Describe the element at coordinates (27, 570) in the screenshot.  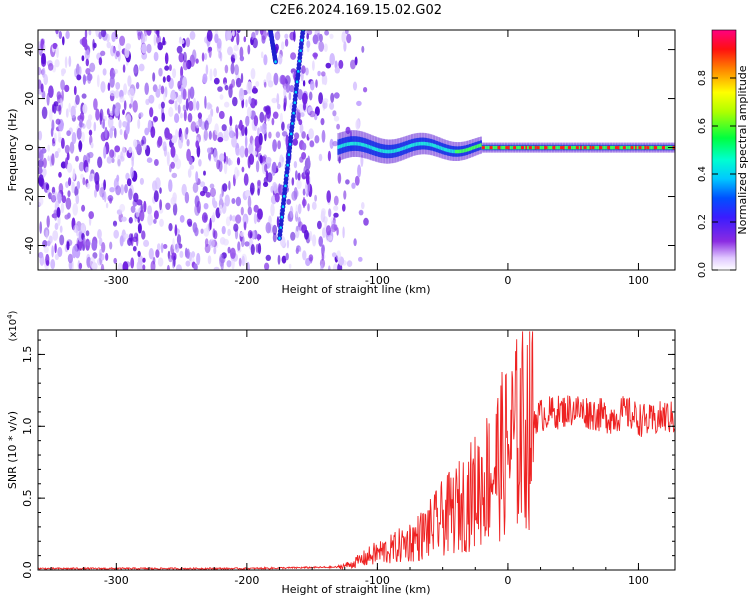
I see `y-tick-label: 0.0` at that location.